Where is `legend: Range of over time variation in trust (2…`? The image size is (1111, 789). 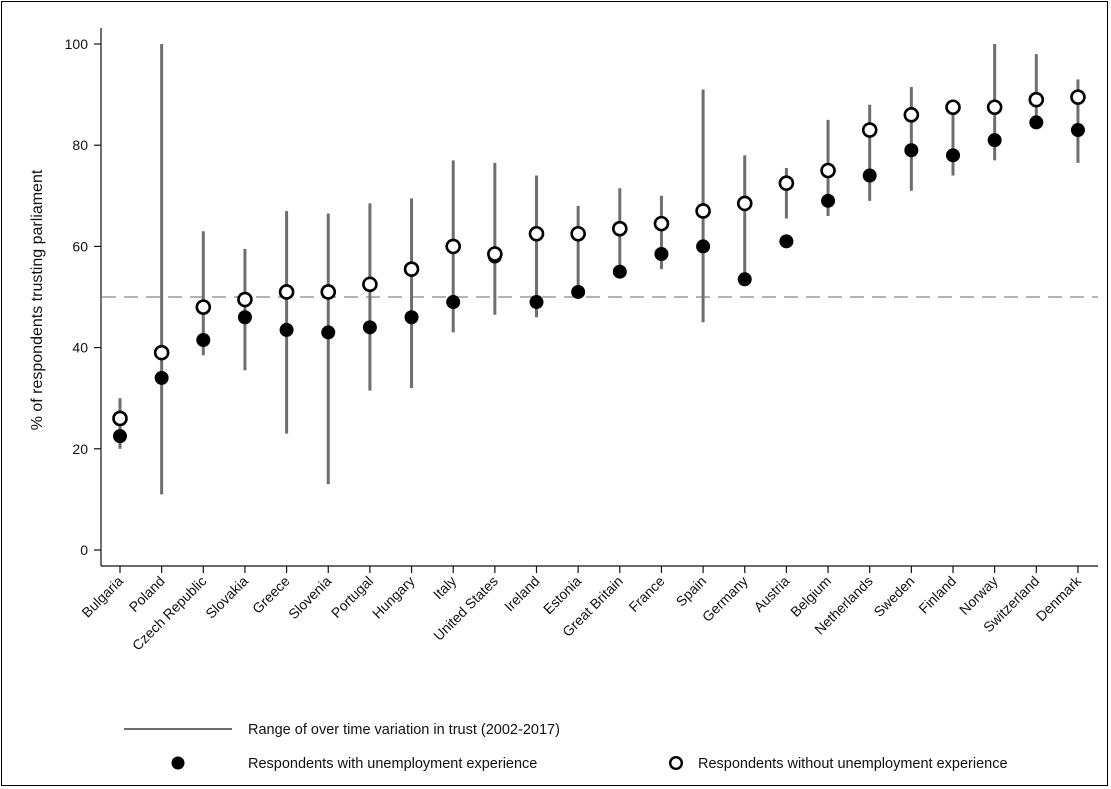 legend: Range of over time variation in trust (2… is located at coordinates (566, 747).